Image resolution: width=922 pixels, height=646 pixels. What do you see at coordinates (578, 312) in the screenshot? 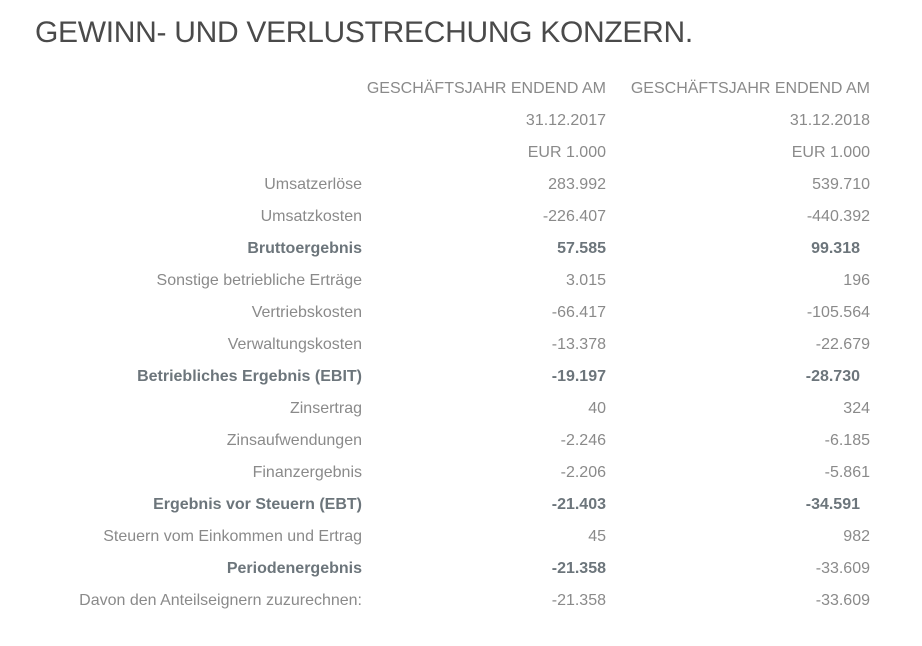
I see `value-2017: -66.417` at bounding box center [578, 312].